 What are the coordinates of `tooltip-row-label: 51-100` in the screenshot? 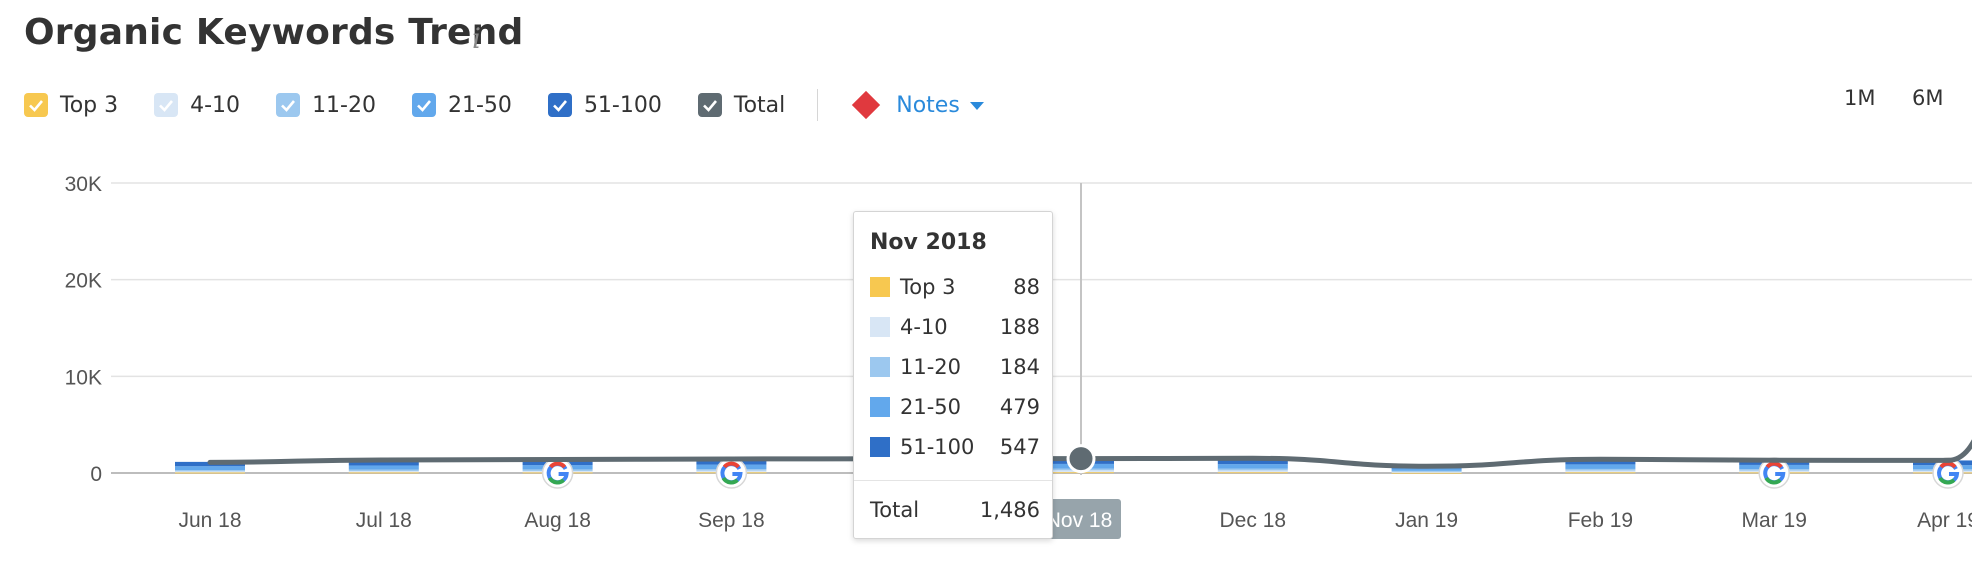 It's located at (937, 447).